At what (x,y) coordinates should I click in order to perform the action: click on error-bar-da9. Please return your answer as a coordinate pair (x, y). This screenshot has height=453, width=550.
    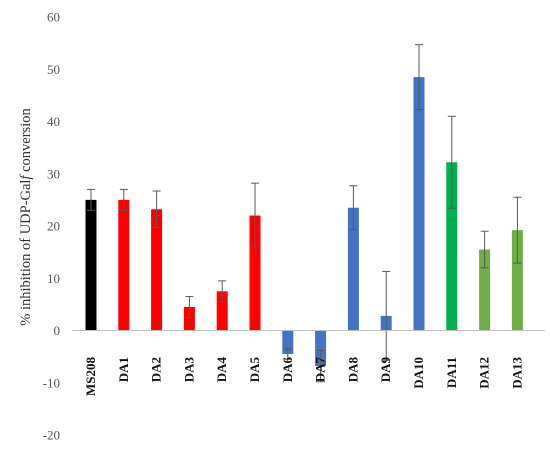
    Looking at the image, I should click on (386, 315).